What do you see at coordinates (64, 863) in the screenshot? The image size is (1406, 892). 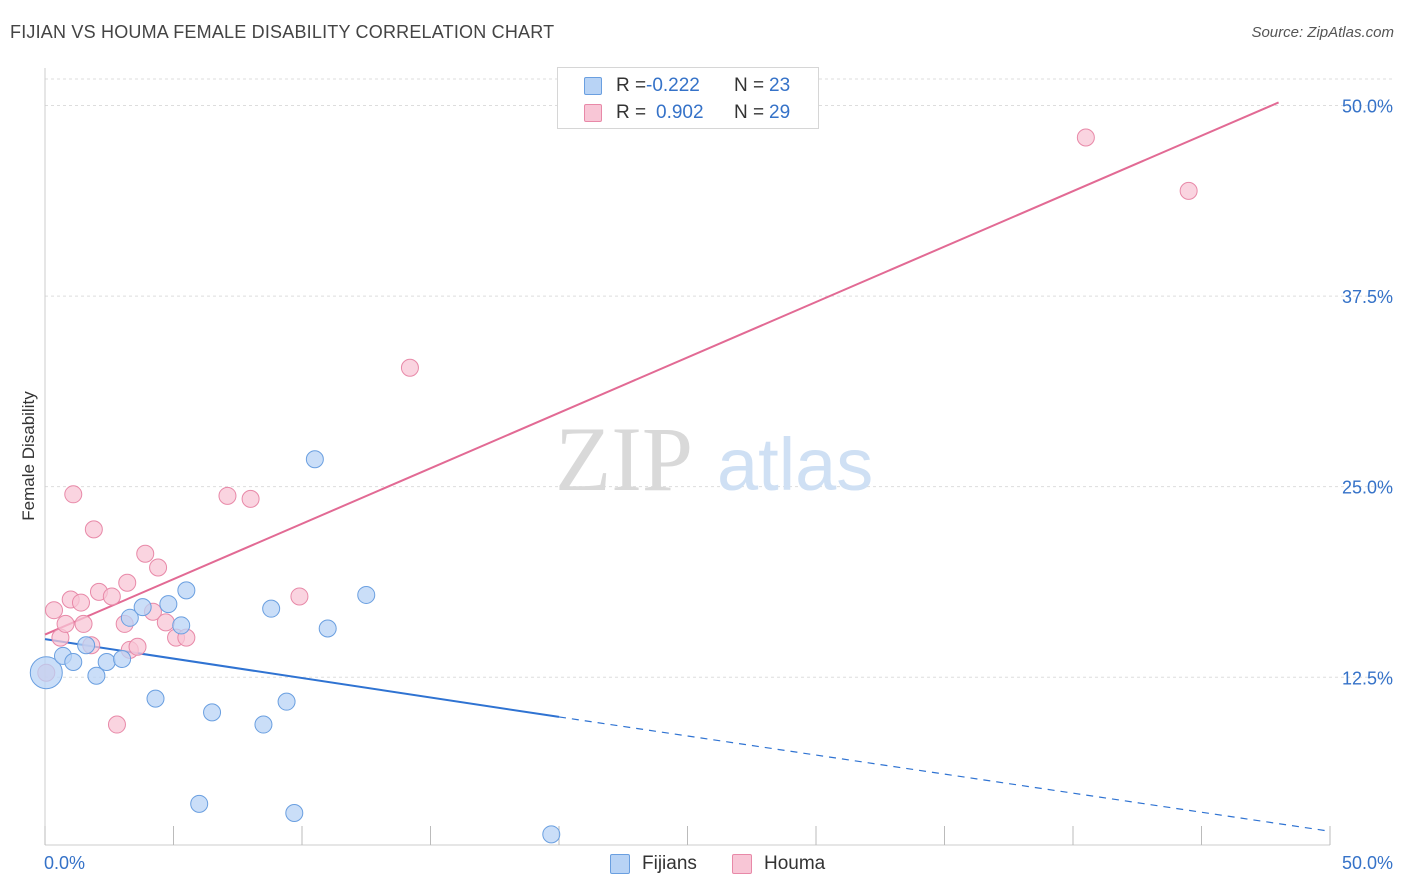 I see `x-tick-label-min: 0.0%` at bounding box center [64, 863].